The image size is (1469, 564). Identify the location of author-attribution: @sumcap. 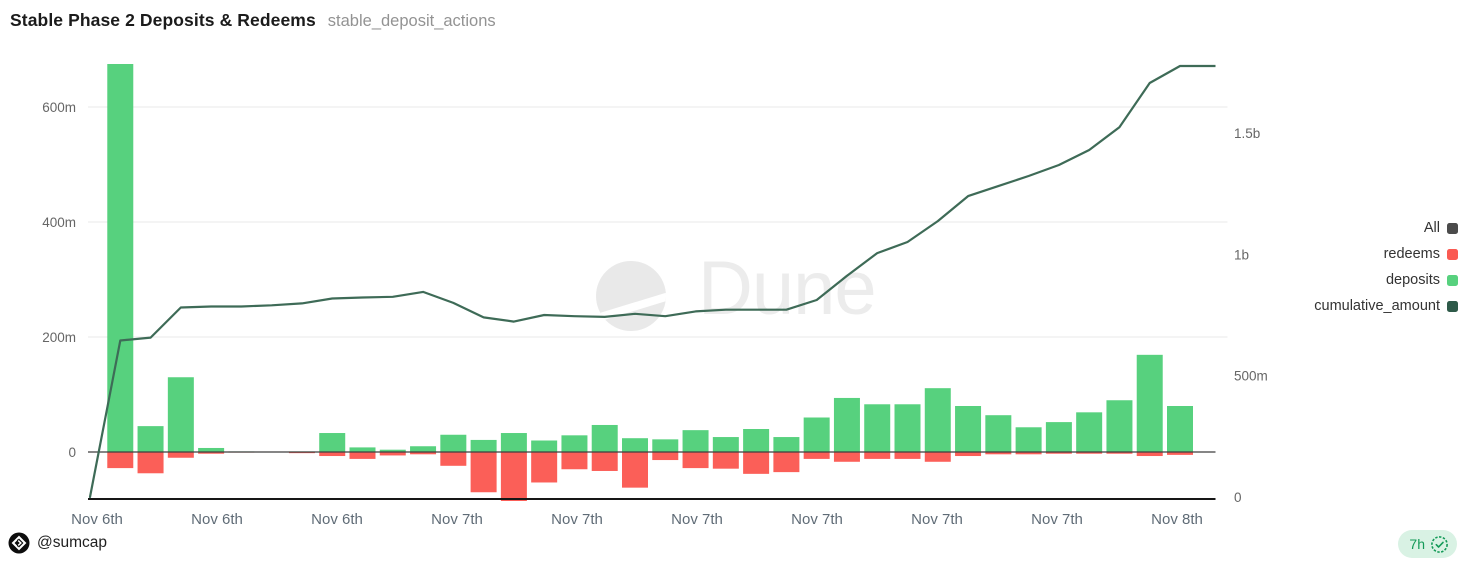
(57, 543).